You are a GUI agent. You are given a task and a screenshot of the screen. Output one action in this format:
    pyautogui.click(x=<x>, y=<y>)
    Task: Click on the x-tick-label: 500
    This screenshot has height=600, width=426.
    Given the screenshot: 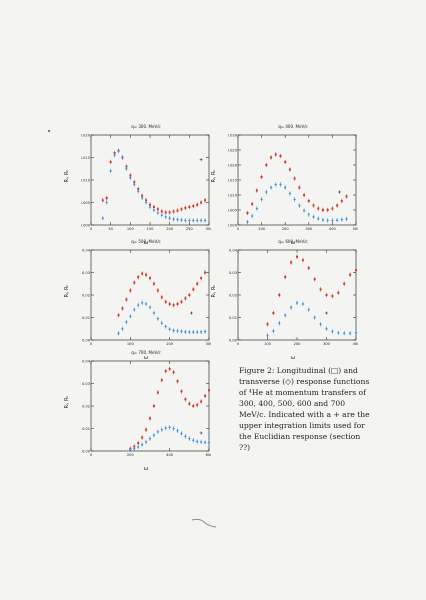 What is the action you would take?
    pyautogui.click(x=355, y=229)
    